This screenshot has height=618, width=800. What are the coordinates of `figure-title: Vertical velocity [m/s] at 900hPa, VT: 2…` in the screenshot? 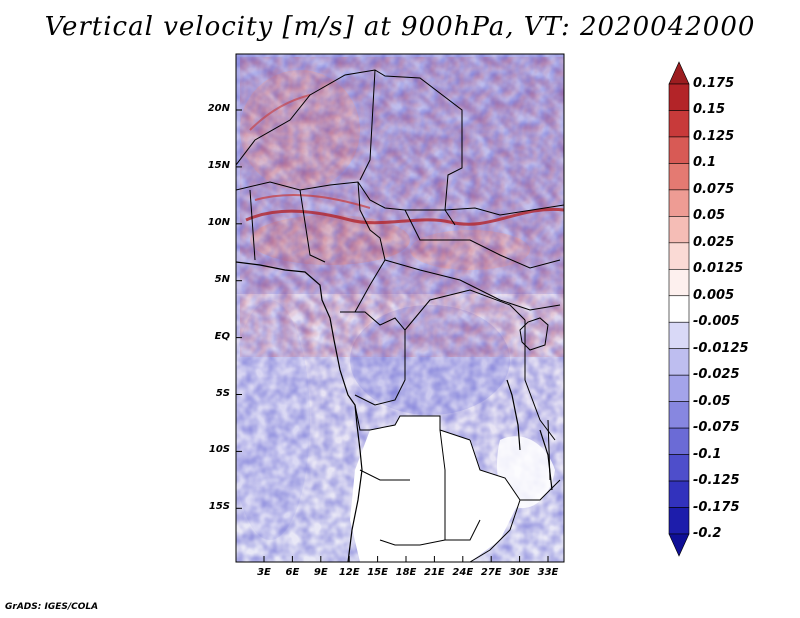 It's located at (400, 27).